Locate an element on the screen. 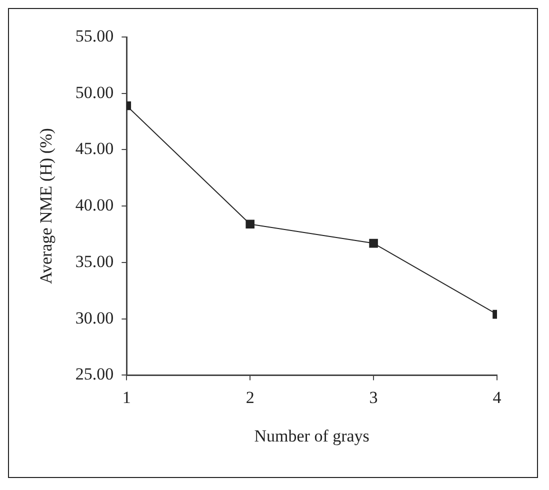 The width and height of the screenshot is (549, 490). y-tick-label: 55.00 is located at coordinates (94, 36).